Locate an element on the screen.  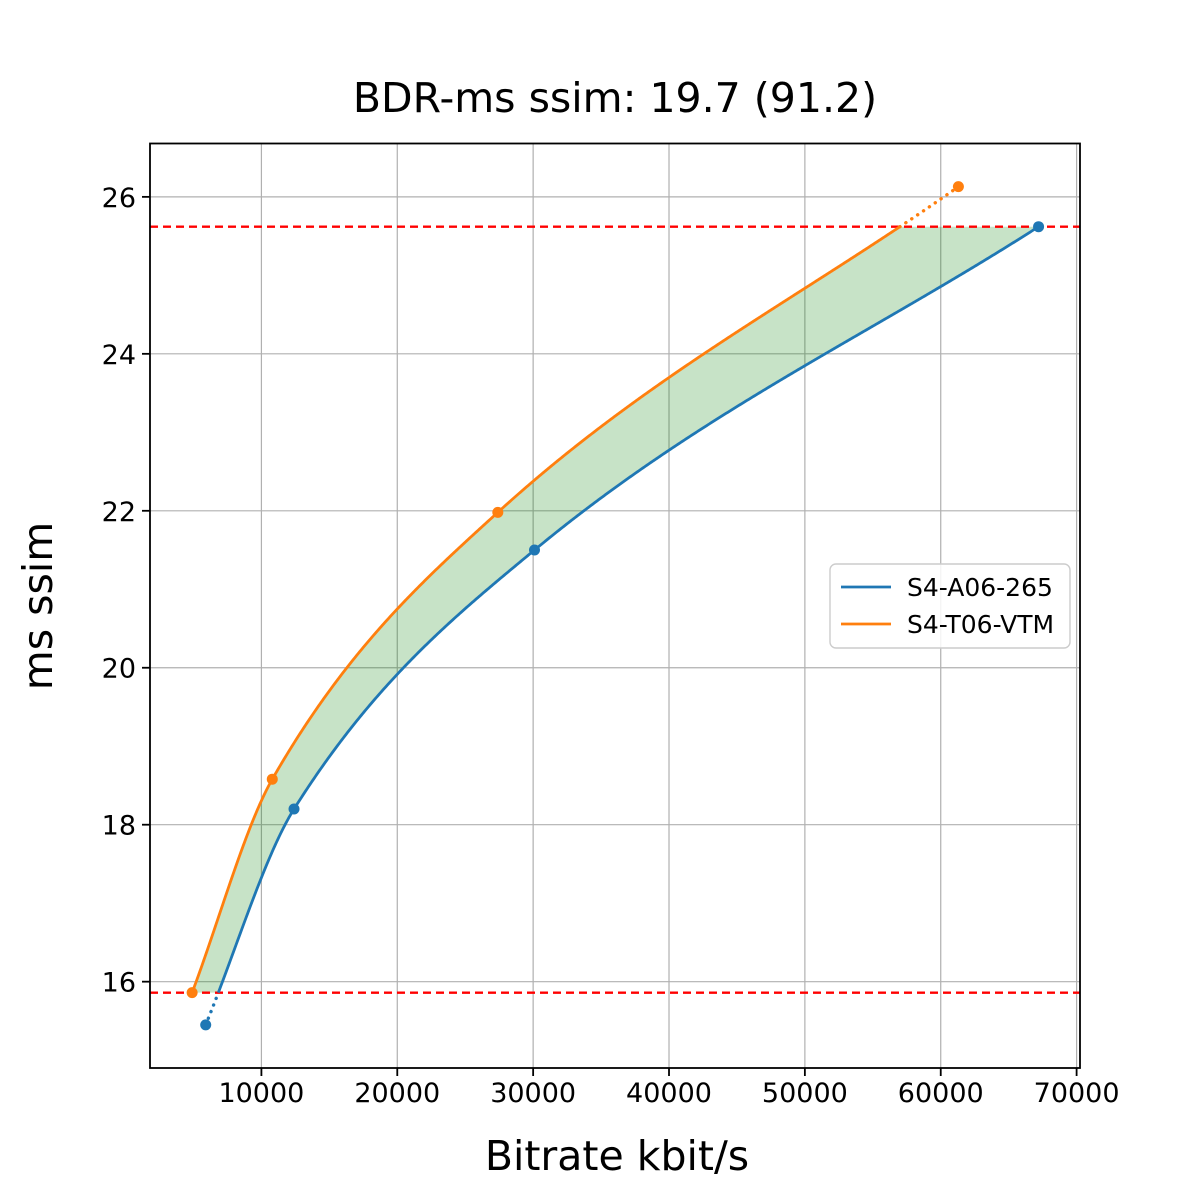
y-tick-label: 22 is located at coordinates (119, 512).